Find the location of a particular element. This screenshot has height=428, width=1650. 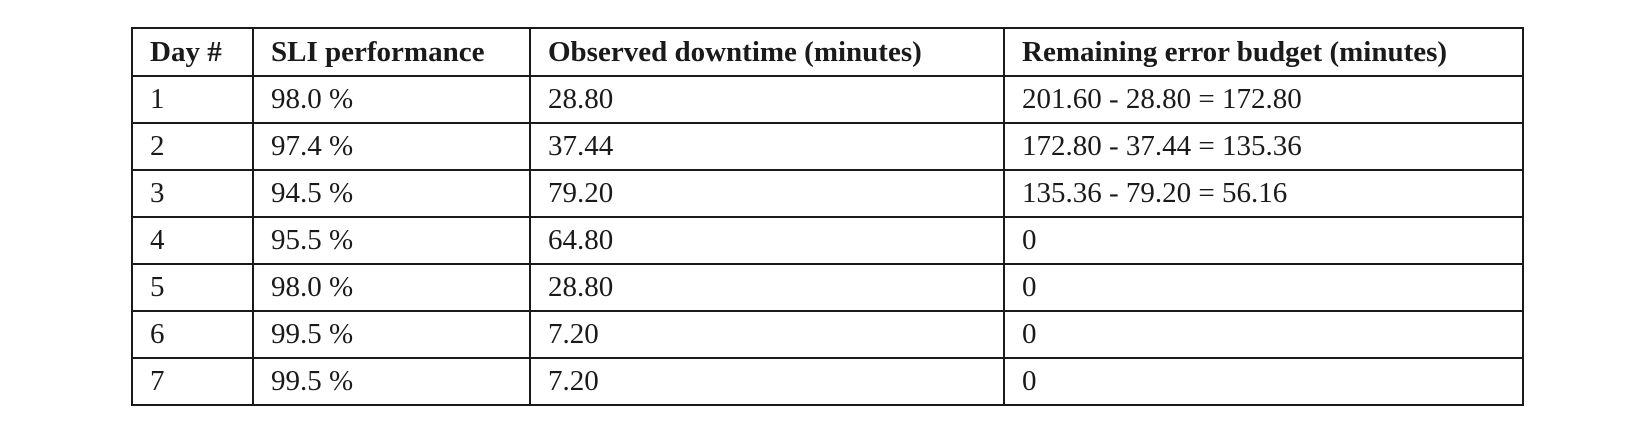

cell-remaining-error-budget: 201.60 - 28.80 = 172.80 is located at coordinates (1263, 99).